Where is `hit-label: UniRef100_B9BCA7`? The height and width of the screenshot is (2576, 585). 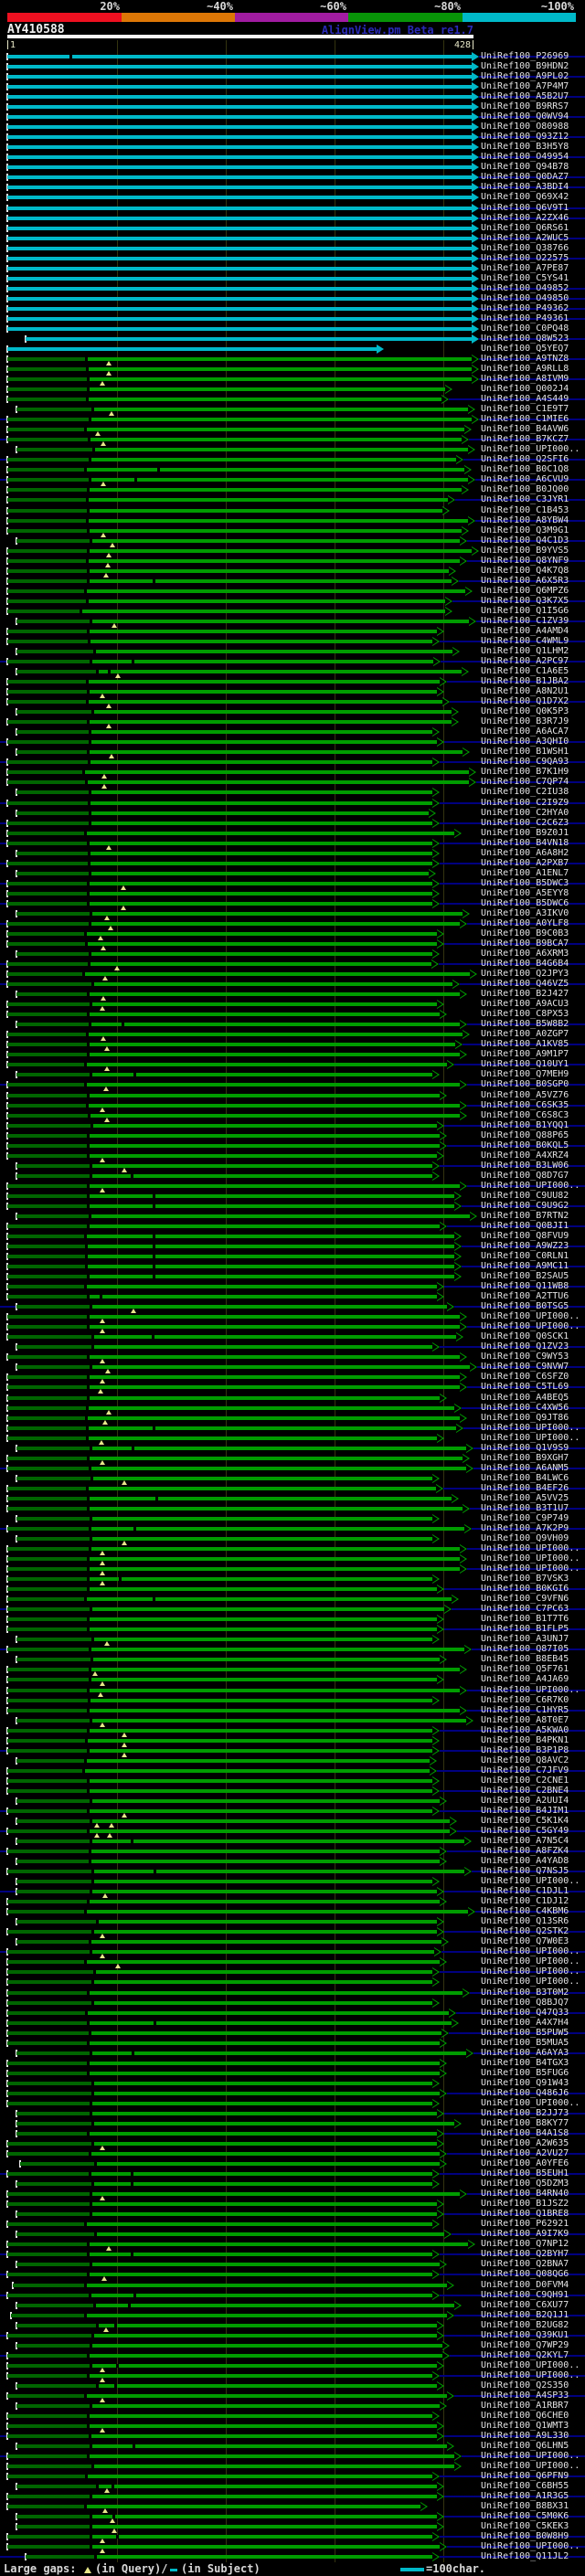 hit-label: UniRef100_B9BCA7 is located at coordinates (525, 943).